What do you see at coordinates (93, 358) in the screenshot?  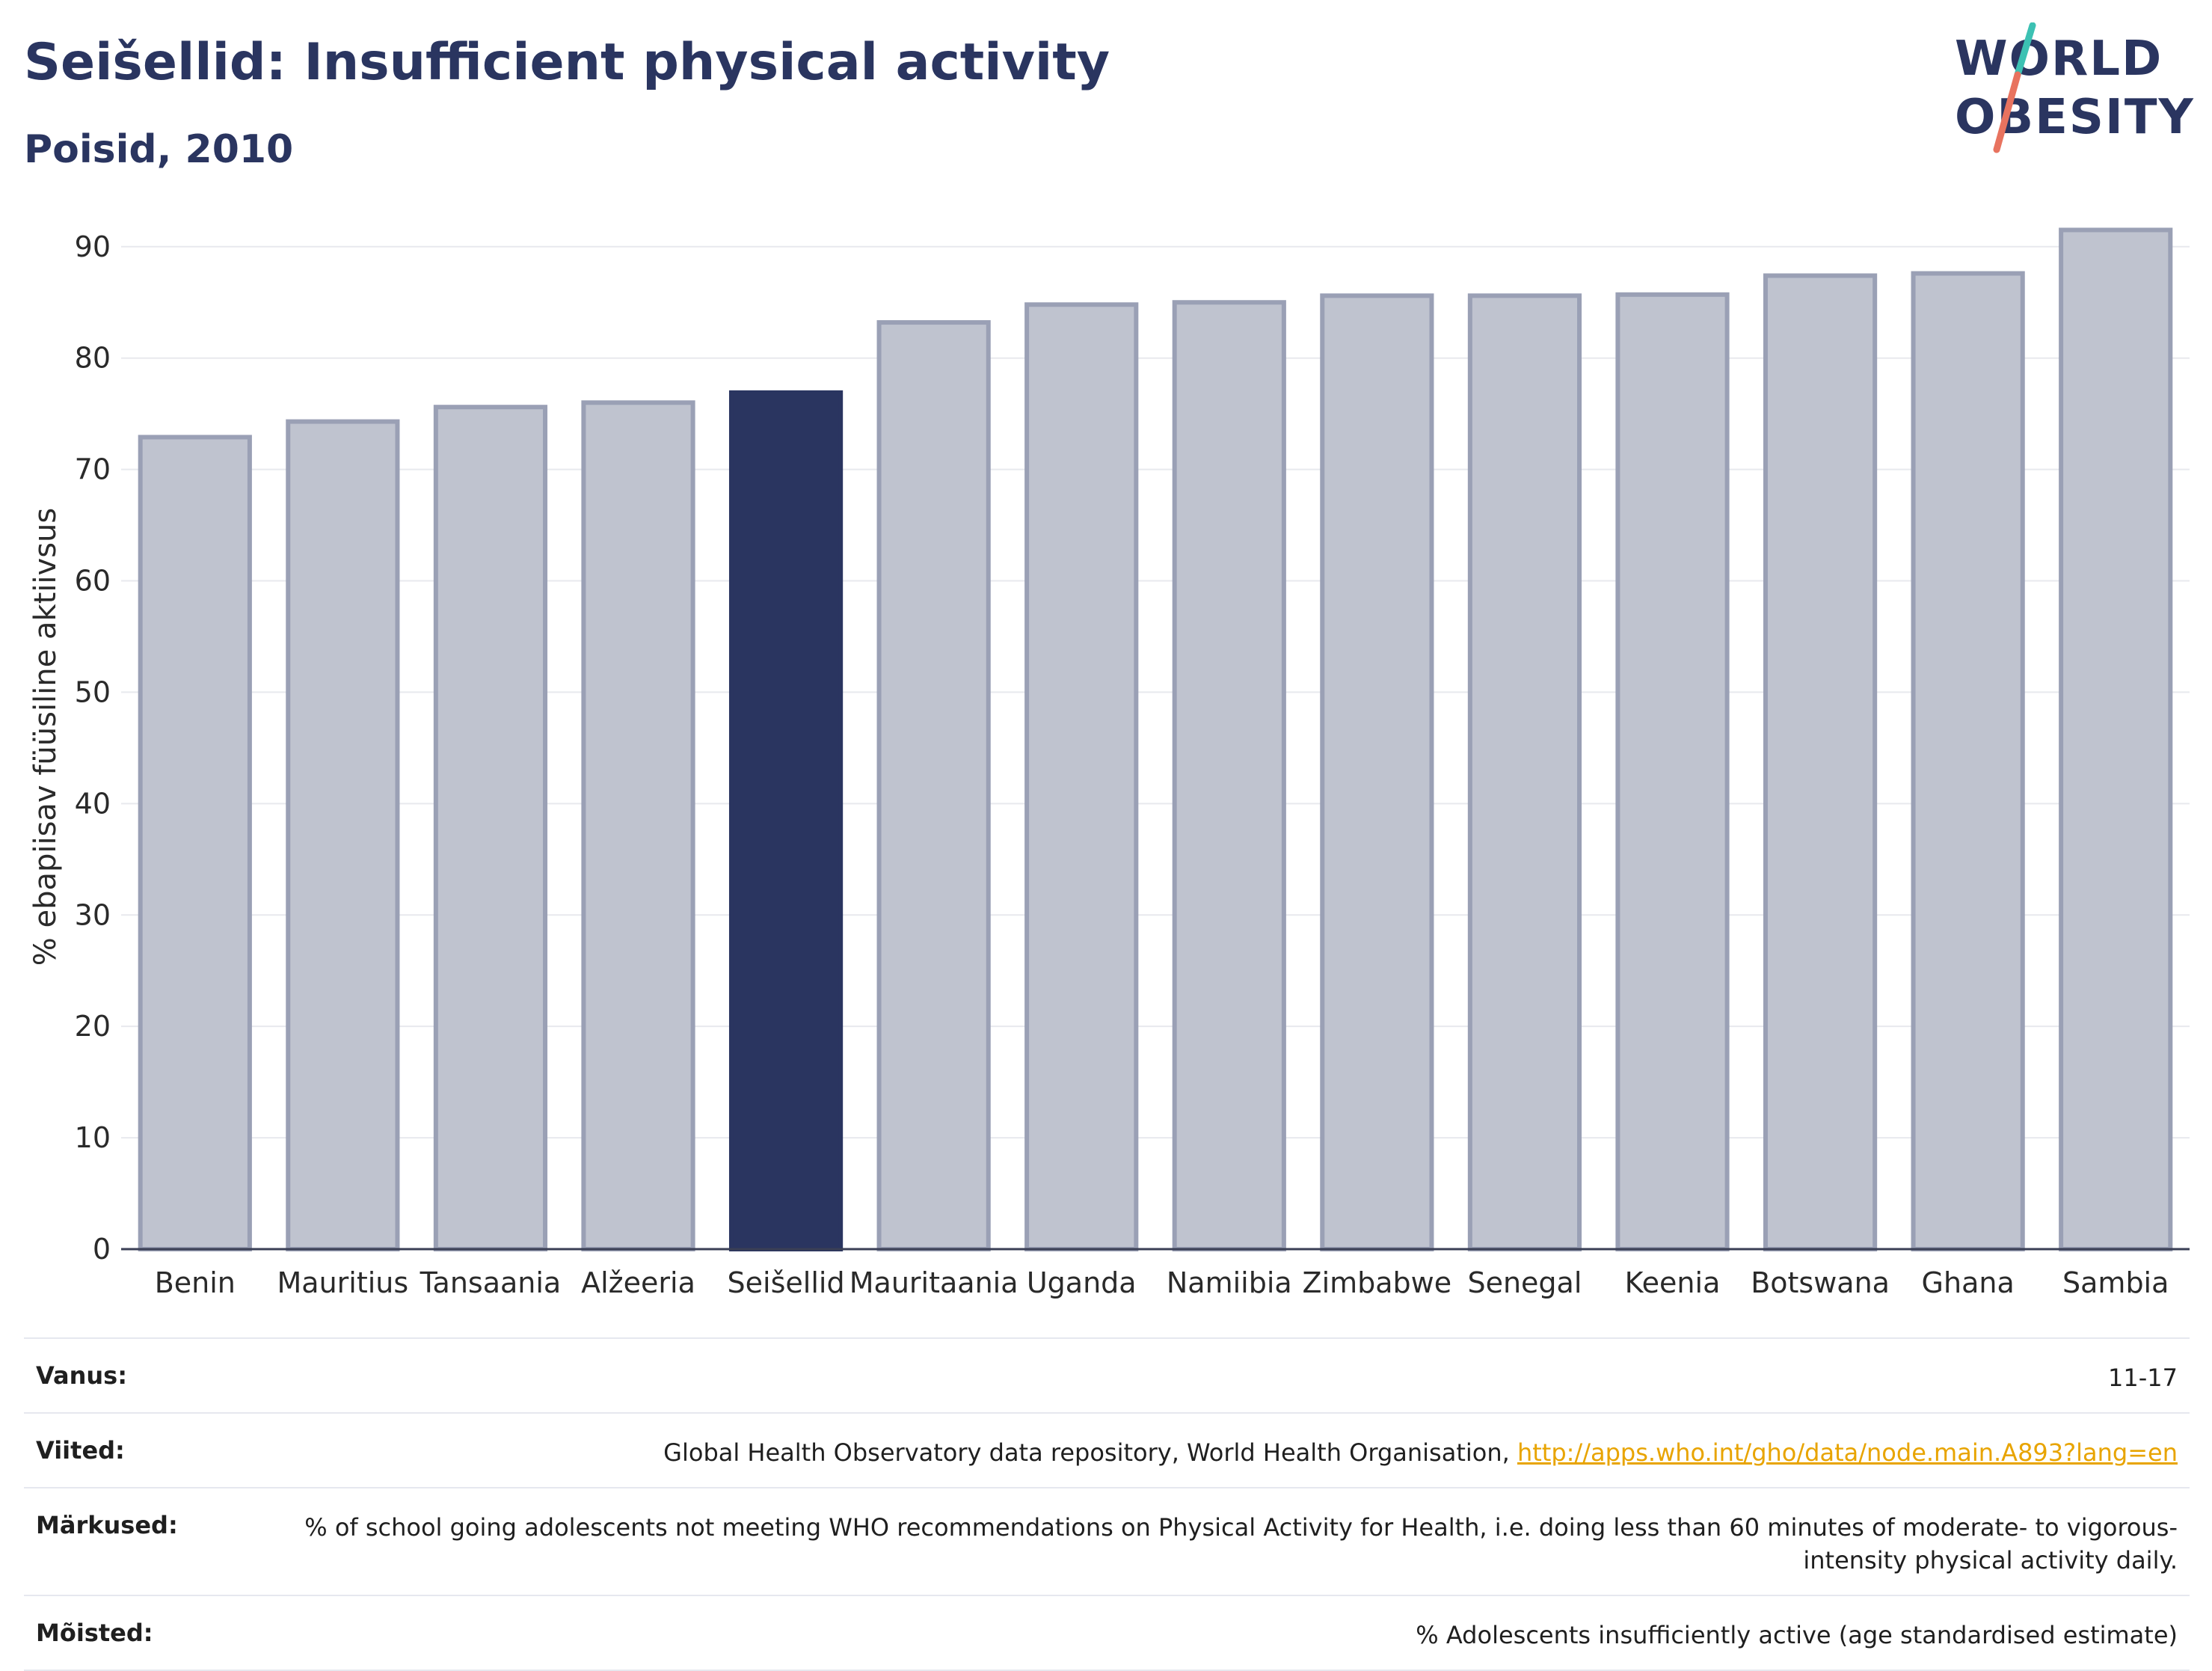 I see `y-tick-label: 80` at bounding box center [93, 358].